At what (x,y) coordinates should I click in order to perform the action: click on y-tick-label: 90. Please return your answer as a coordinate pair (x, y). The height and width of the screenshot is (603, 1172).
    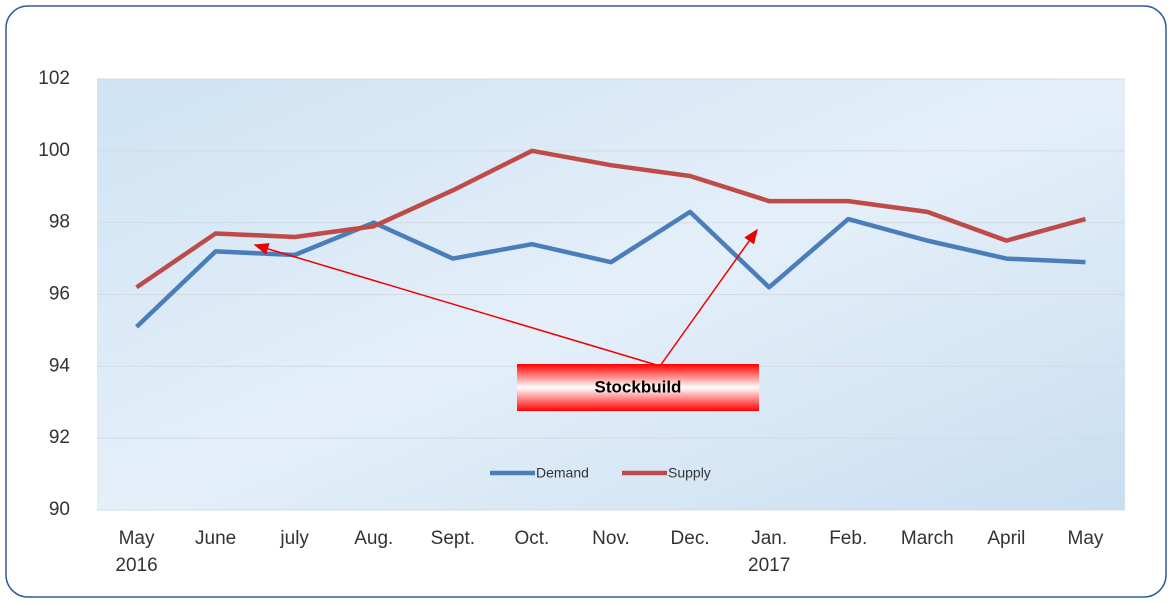
    Looking at the image, I should click on (59, 509).